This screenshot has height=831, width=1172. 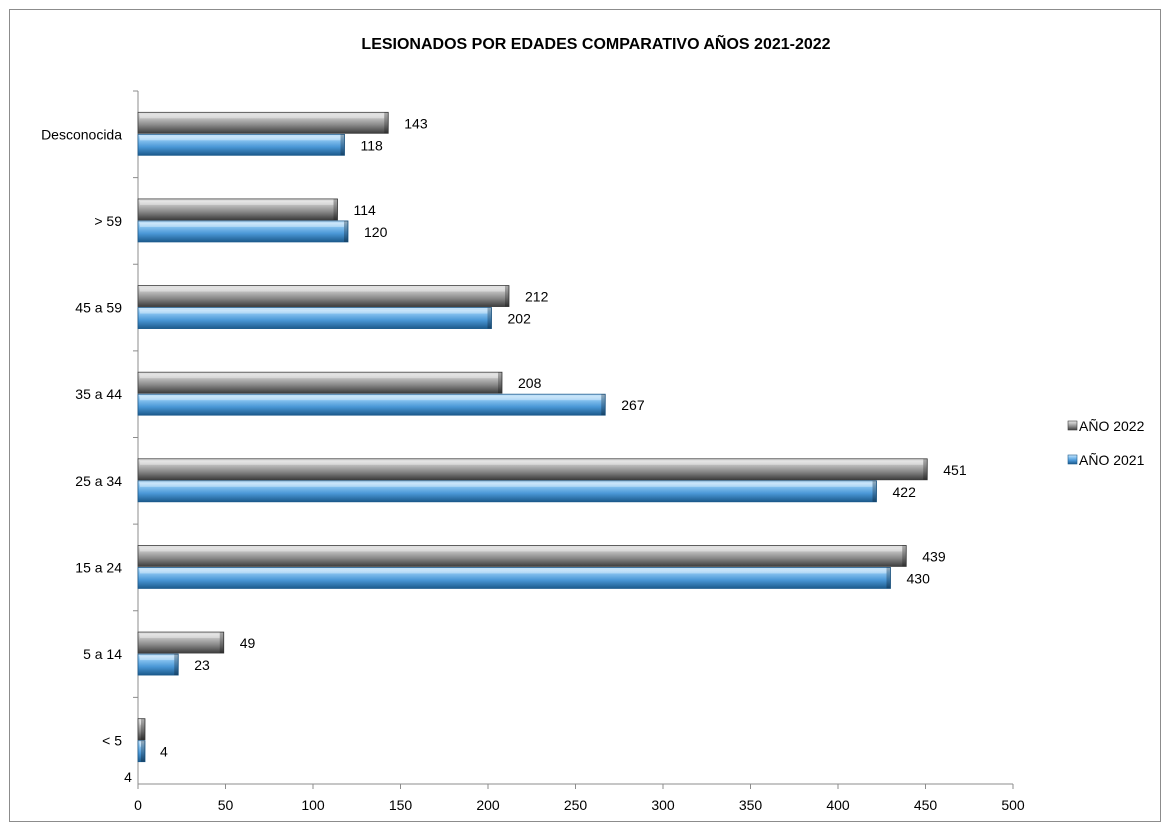 What do you see at coordinates (576, 805) in the screenshot?
I see `x-tick-label: 250` at bounding box center [576, 805].